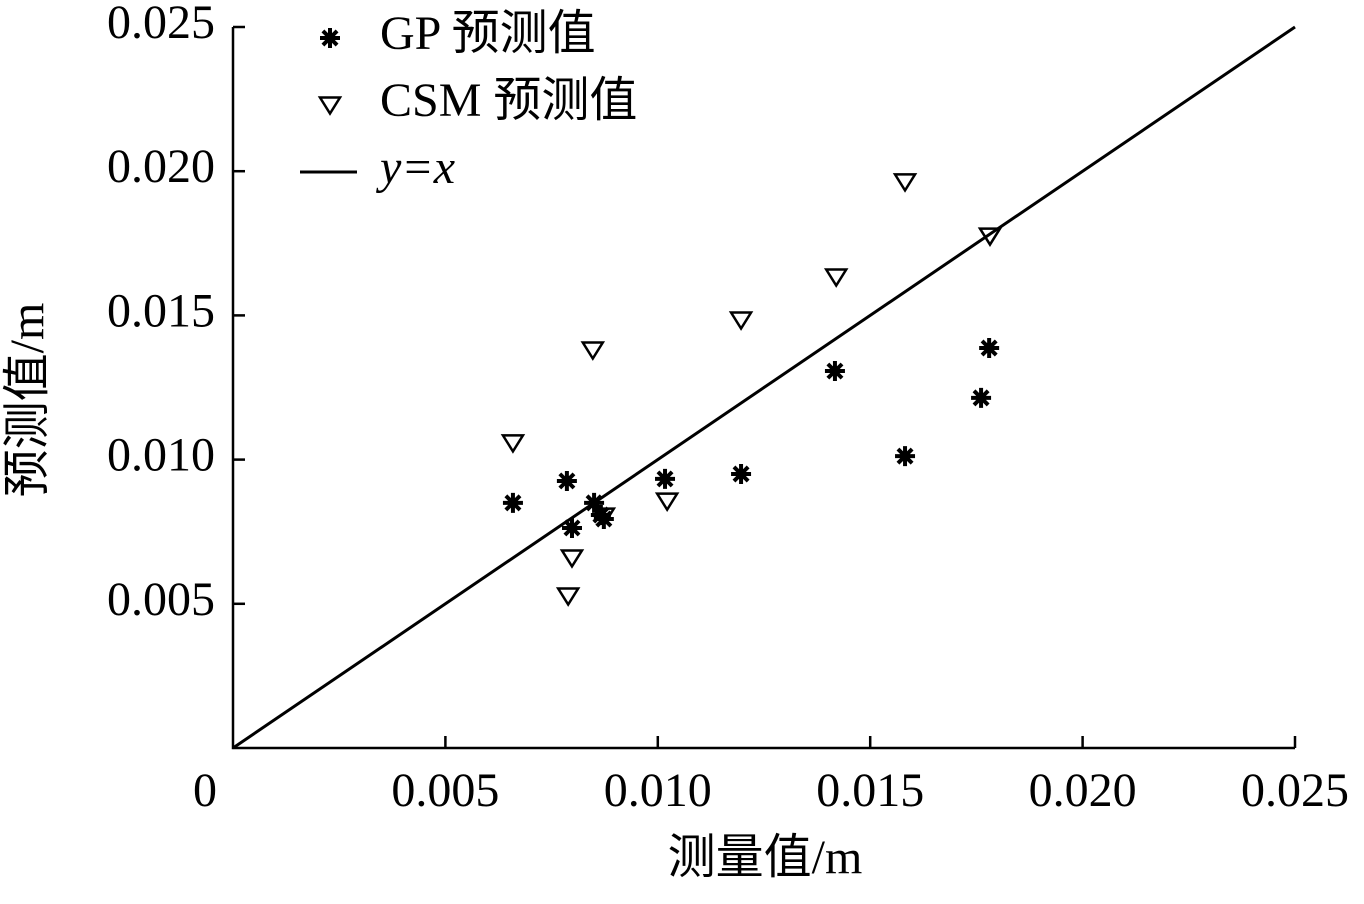 This screenshot has height=904, width=1364. Describe the element at coordinates (205, 790) in the screenshot. I see `x-tick-label: 0` at that location.